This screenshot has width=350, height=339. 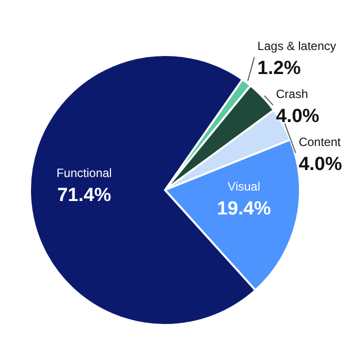 I want to click on data-label: 71.4%, so click(x=84, y=195).